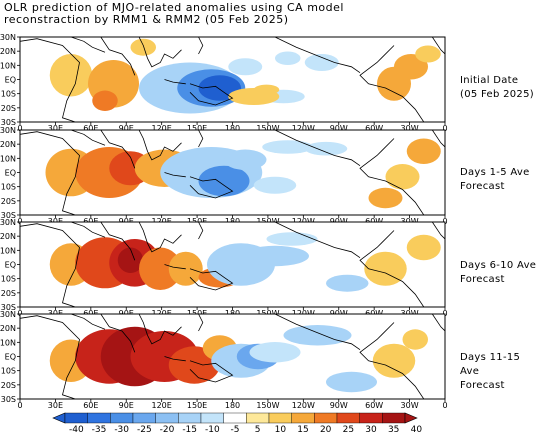 Image resolution: width=540 pixels, height=432 pixels. Describe the element at coordinates (167, 428) in the screenshot. I see `colorbar-label: -20` at that location.